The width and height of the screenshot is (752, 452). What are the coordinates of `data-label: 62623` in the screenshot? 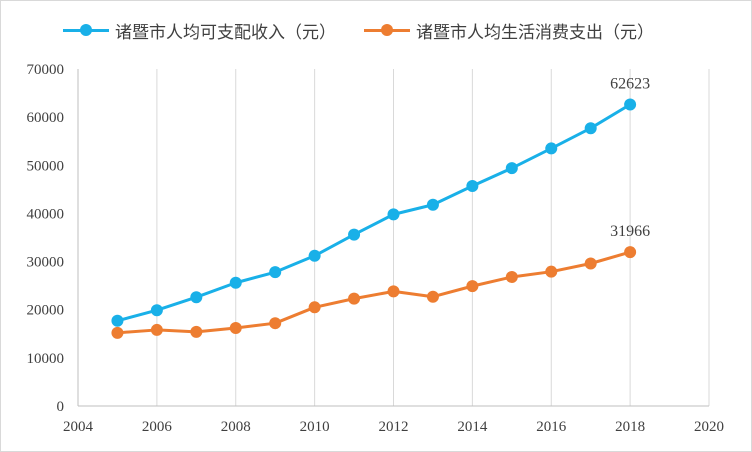 It's located at (630, 84).